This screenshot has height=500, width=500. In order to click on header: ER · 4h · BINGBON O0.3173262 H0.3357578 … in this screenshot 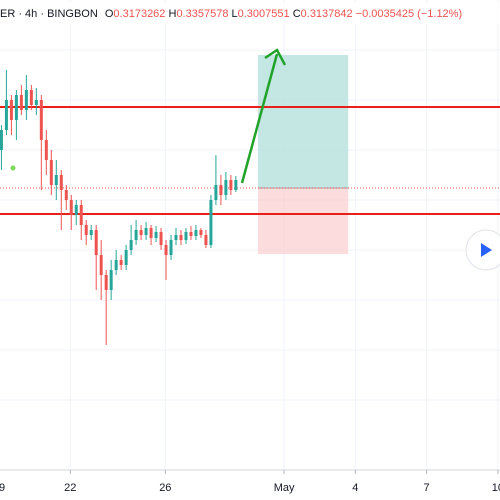, I will do `click(231, 14)`.